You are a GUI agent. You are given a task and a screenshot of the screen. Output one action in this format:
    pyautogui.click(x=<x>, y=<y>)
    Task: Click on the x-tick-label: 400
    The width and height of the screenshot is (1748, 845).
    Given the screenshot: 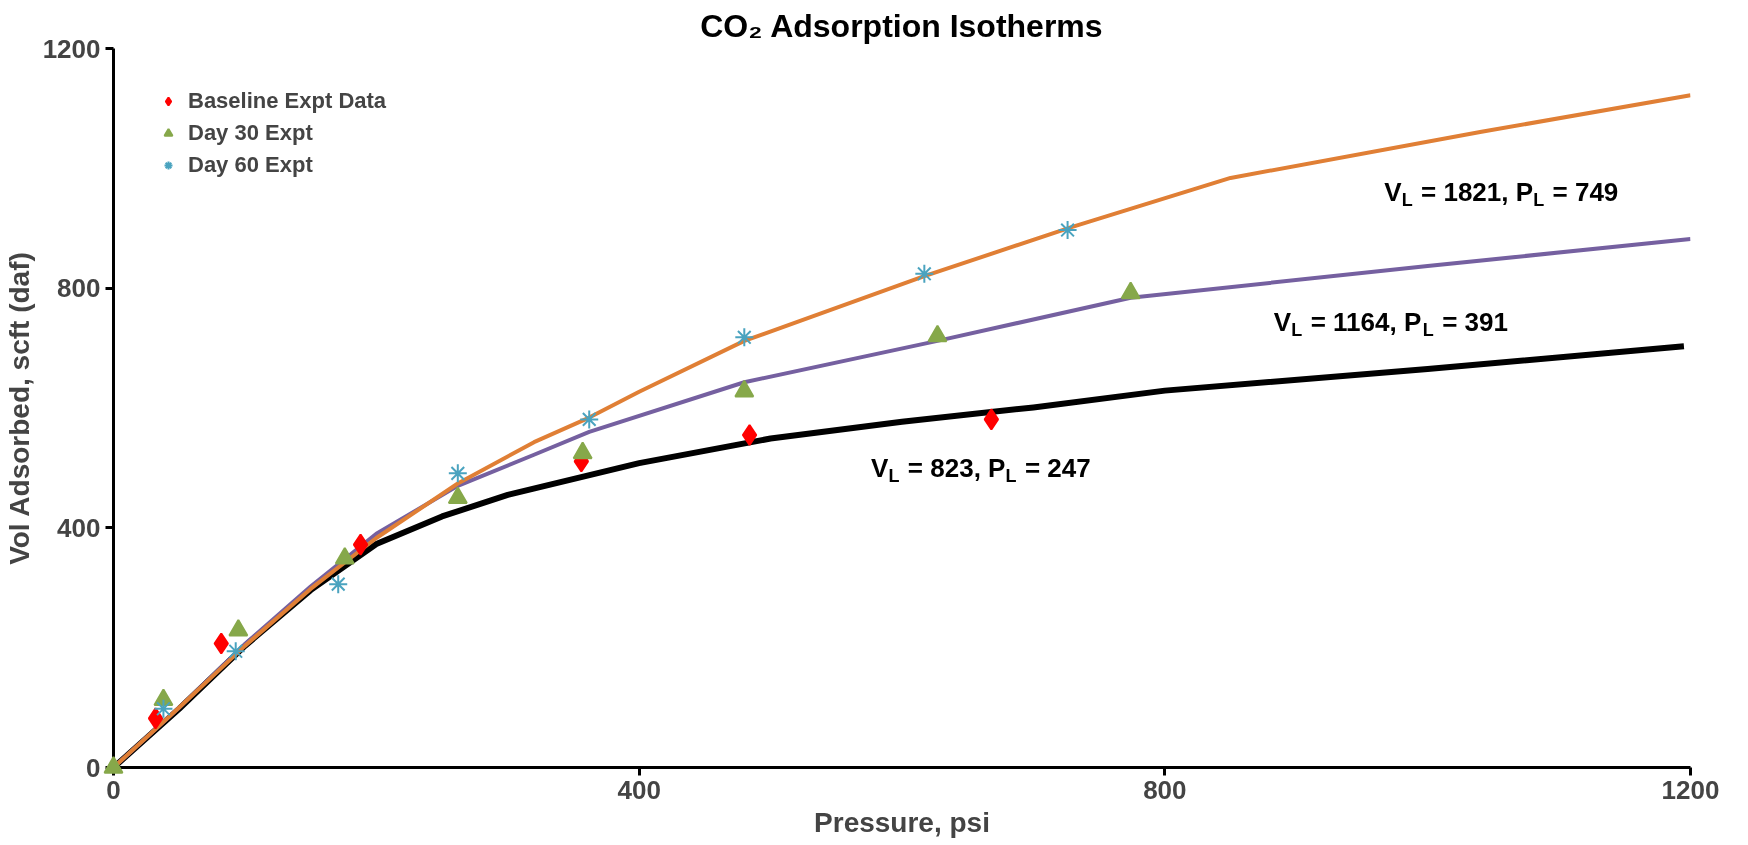 What is the action you would take?
    pyautogui.click(x=639, y=789)
    